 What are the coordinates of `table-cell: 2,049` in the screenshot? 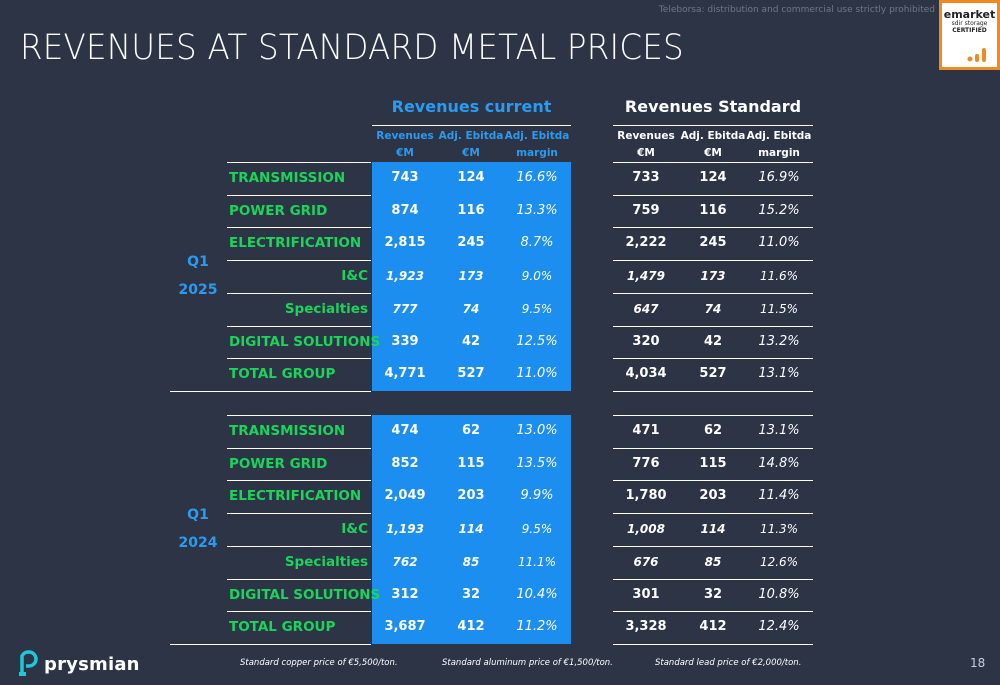 It's located at (405, 496).